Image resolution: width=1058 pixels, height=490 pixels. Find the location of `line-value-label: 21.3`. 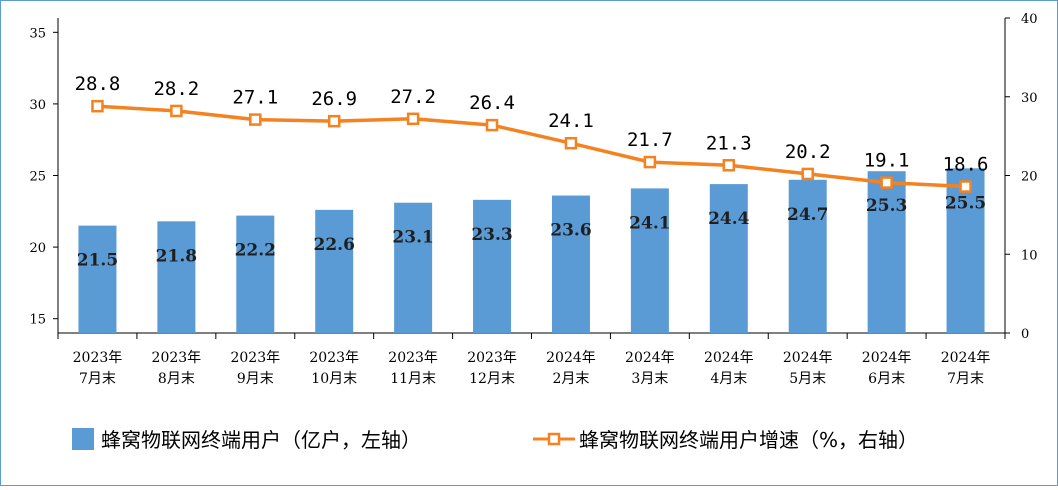

line-value-label: 21.3 is located at coordinates (729, 143).